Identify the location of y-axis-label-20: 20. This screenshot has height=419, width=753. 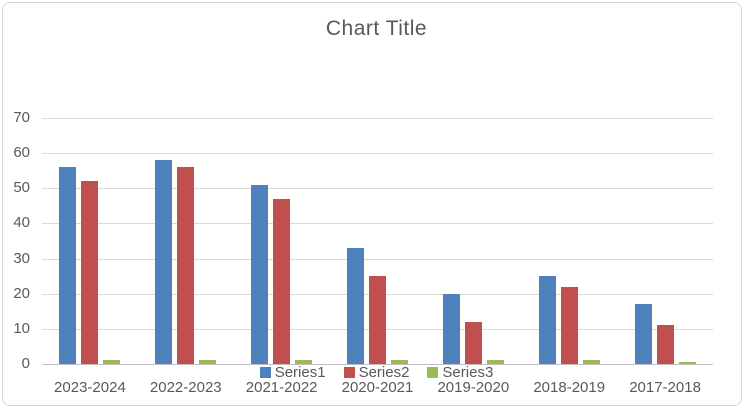
(21, 293).